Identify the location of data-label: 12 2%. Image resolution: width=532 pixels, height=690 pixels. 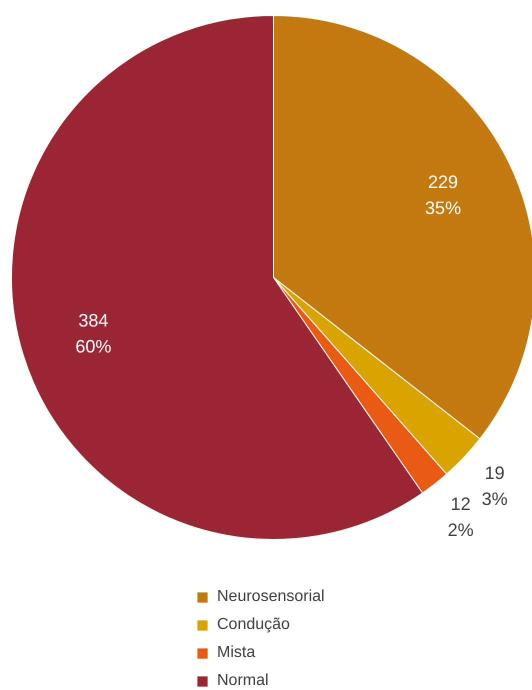
(461, 517).